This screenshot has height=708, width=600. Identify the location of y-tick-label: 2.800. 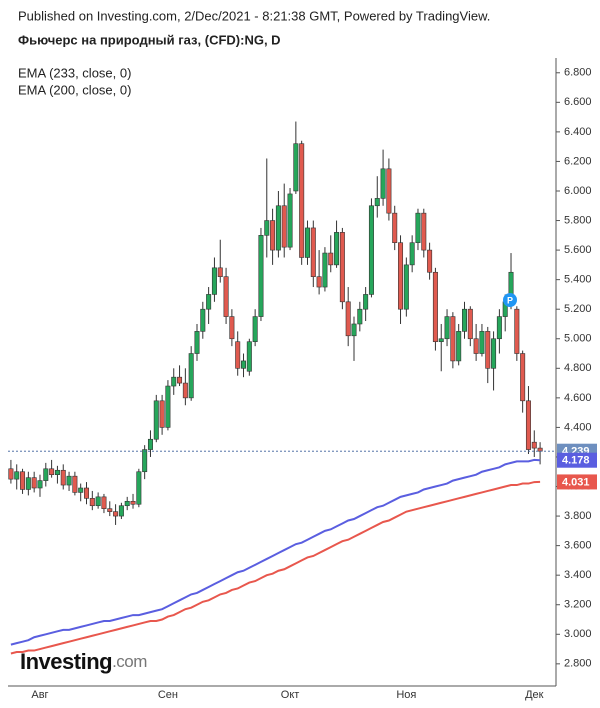
(578, 664).